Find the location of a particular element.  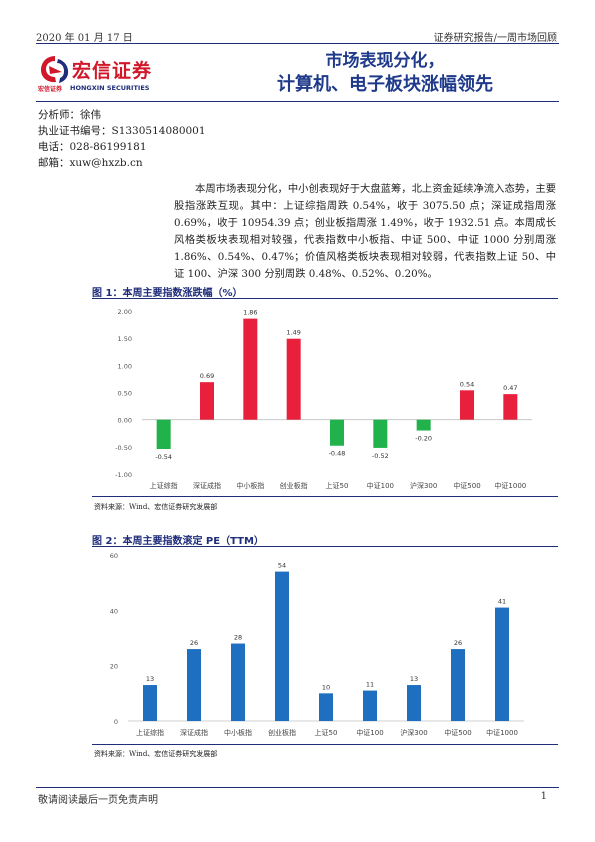

analyst-phone: 电话：028-86199181 is located at coordinates (92, 147).